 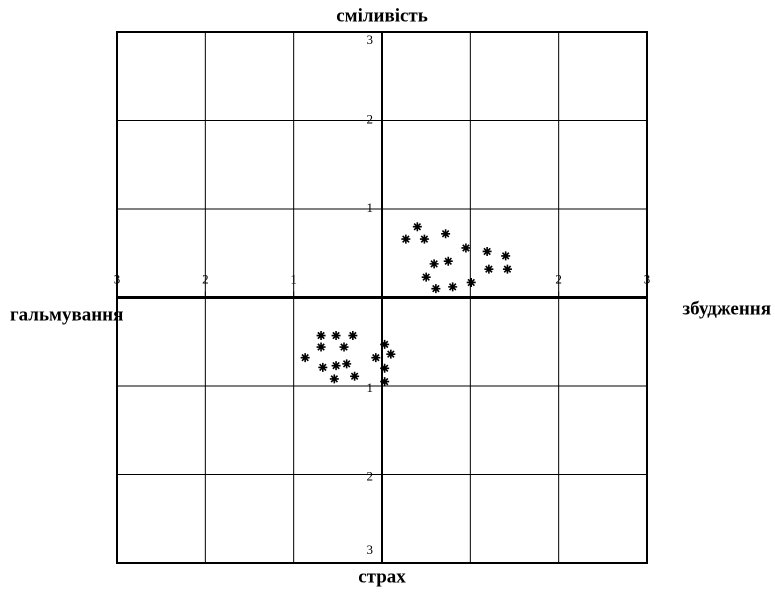 What do you see at coordinates (66, 314) in the screenshot?
I see `left-label: гальмування` at bounding box center [66, 314].